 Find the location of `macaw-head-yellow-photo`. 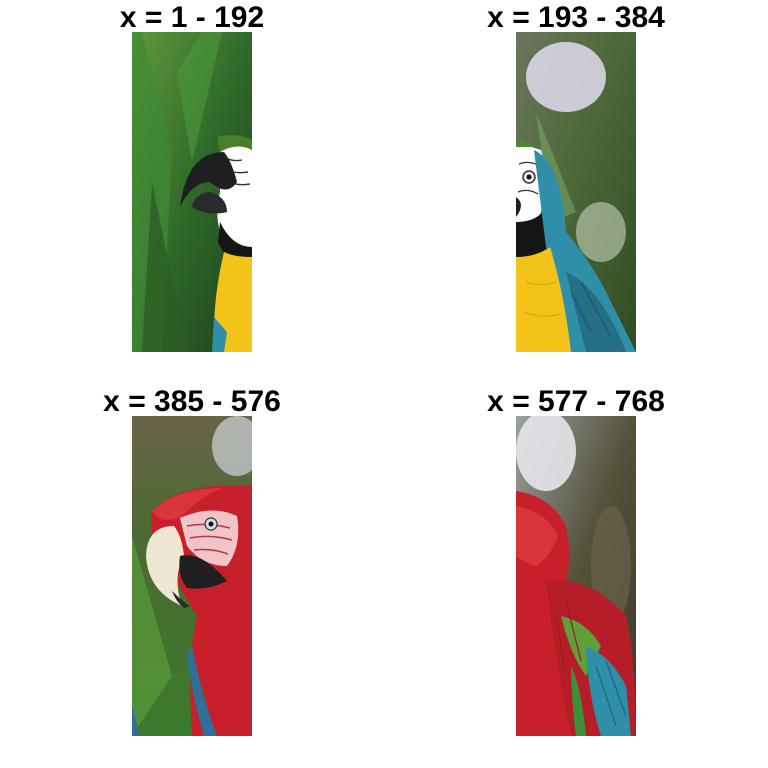

macaw-head-yellow-photo is located at coordinates (192, 192).